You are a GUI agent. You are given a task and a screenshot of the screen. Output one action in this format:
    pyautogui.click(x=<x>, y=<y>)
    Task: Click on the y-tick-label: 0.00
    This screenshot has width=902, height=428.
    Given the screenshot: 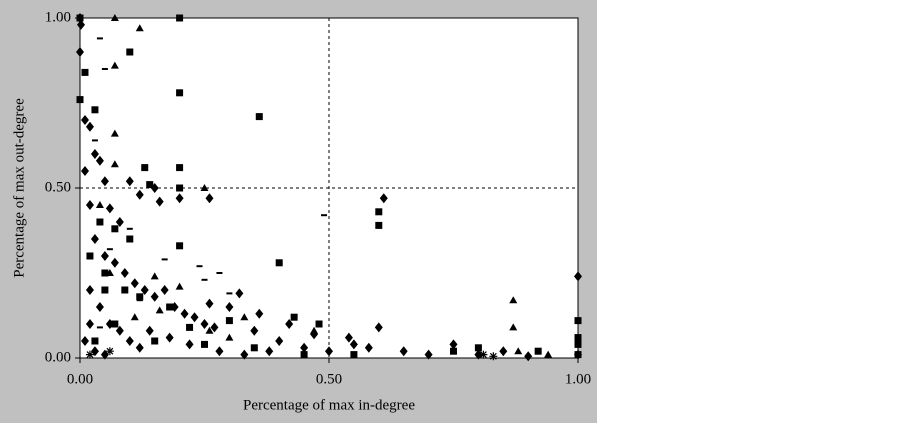 What is the action you would take?
    pyautogui.click(x=58, y=357)
    